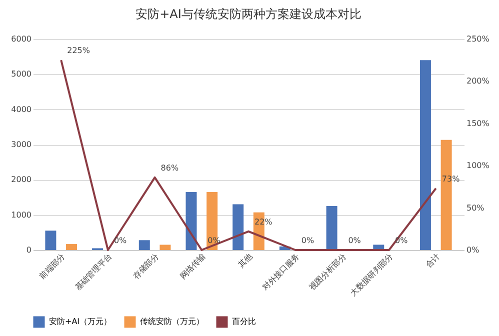 Image resolution: width=499 pixels, height=336 pixels. Describe the element at coordinates (172, 321) in the screenshot. I see `legend-label: 传统安防（万元）` at that location.